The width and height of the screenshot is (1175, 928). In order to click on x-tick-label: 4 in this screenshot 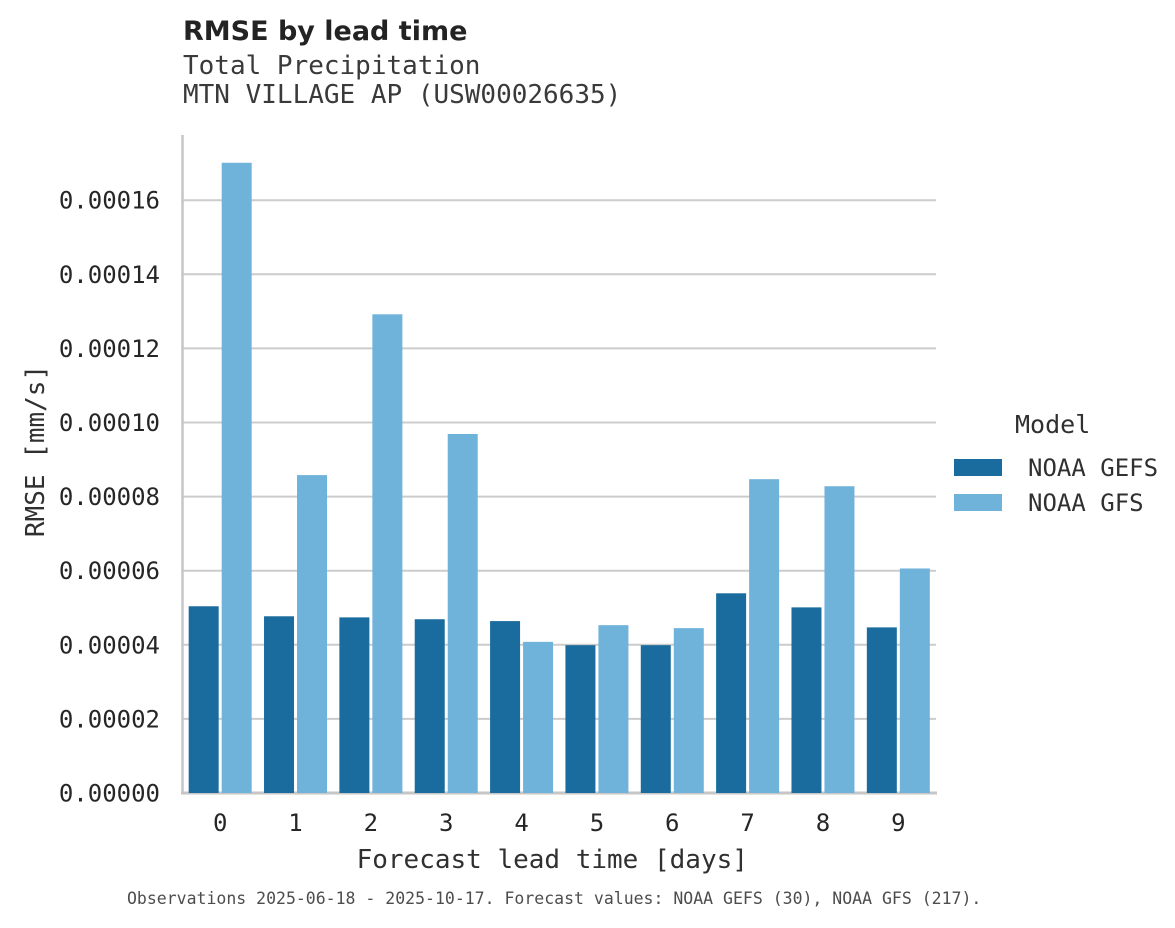, I will do `click(521, 823)`.